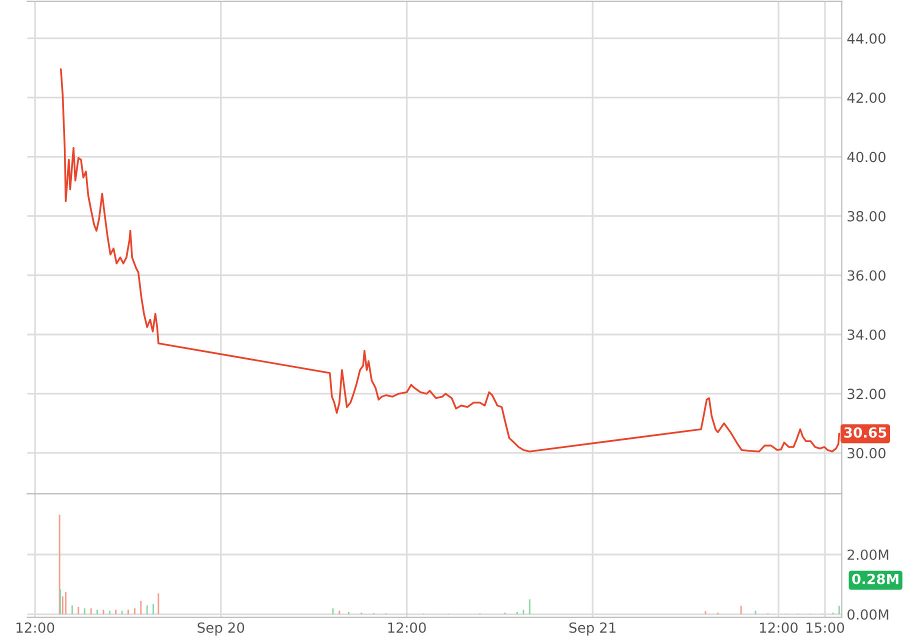 Image resolution: width=910 pixels, height=643 pixels. What do you see at coordinates (865, 432) in the screenshot?
I see `annotation: 30.65` at bounding box center [865, 432].